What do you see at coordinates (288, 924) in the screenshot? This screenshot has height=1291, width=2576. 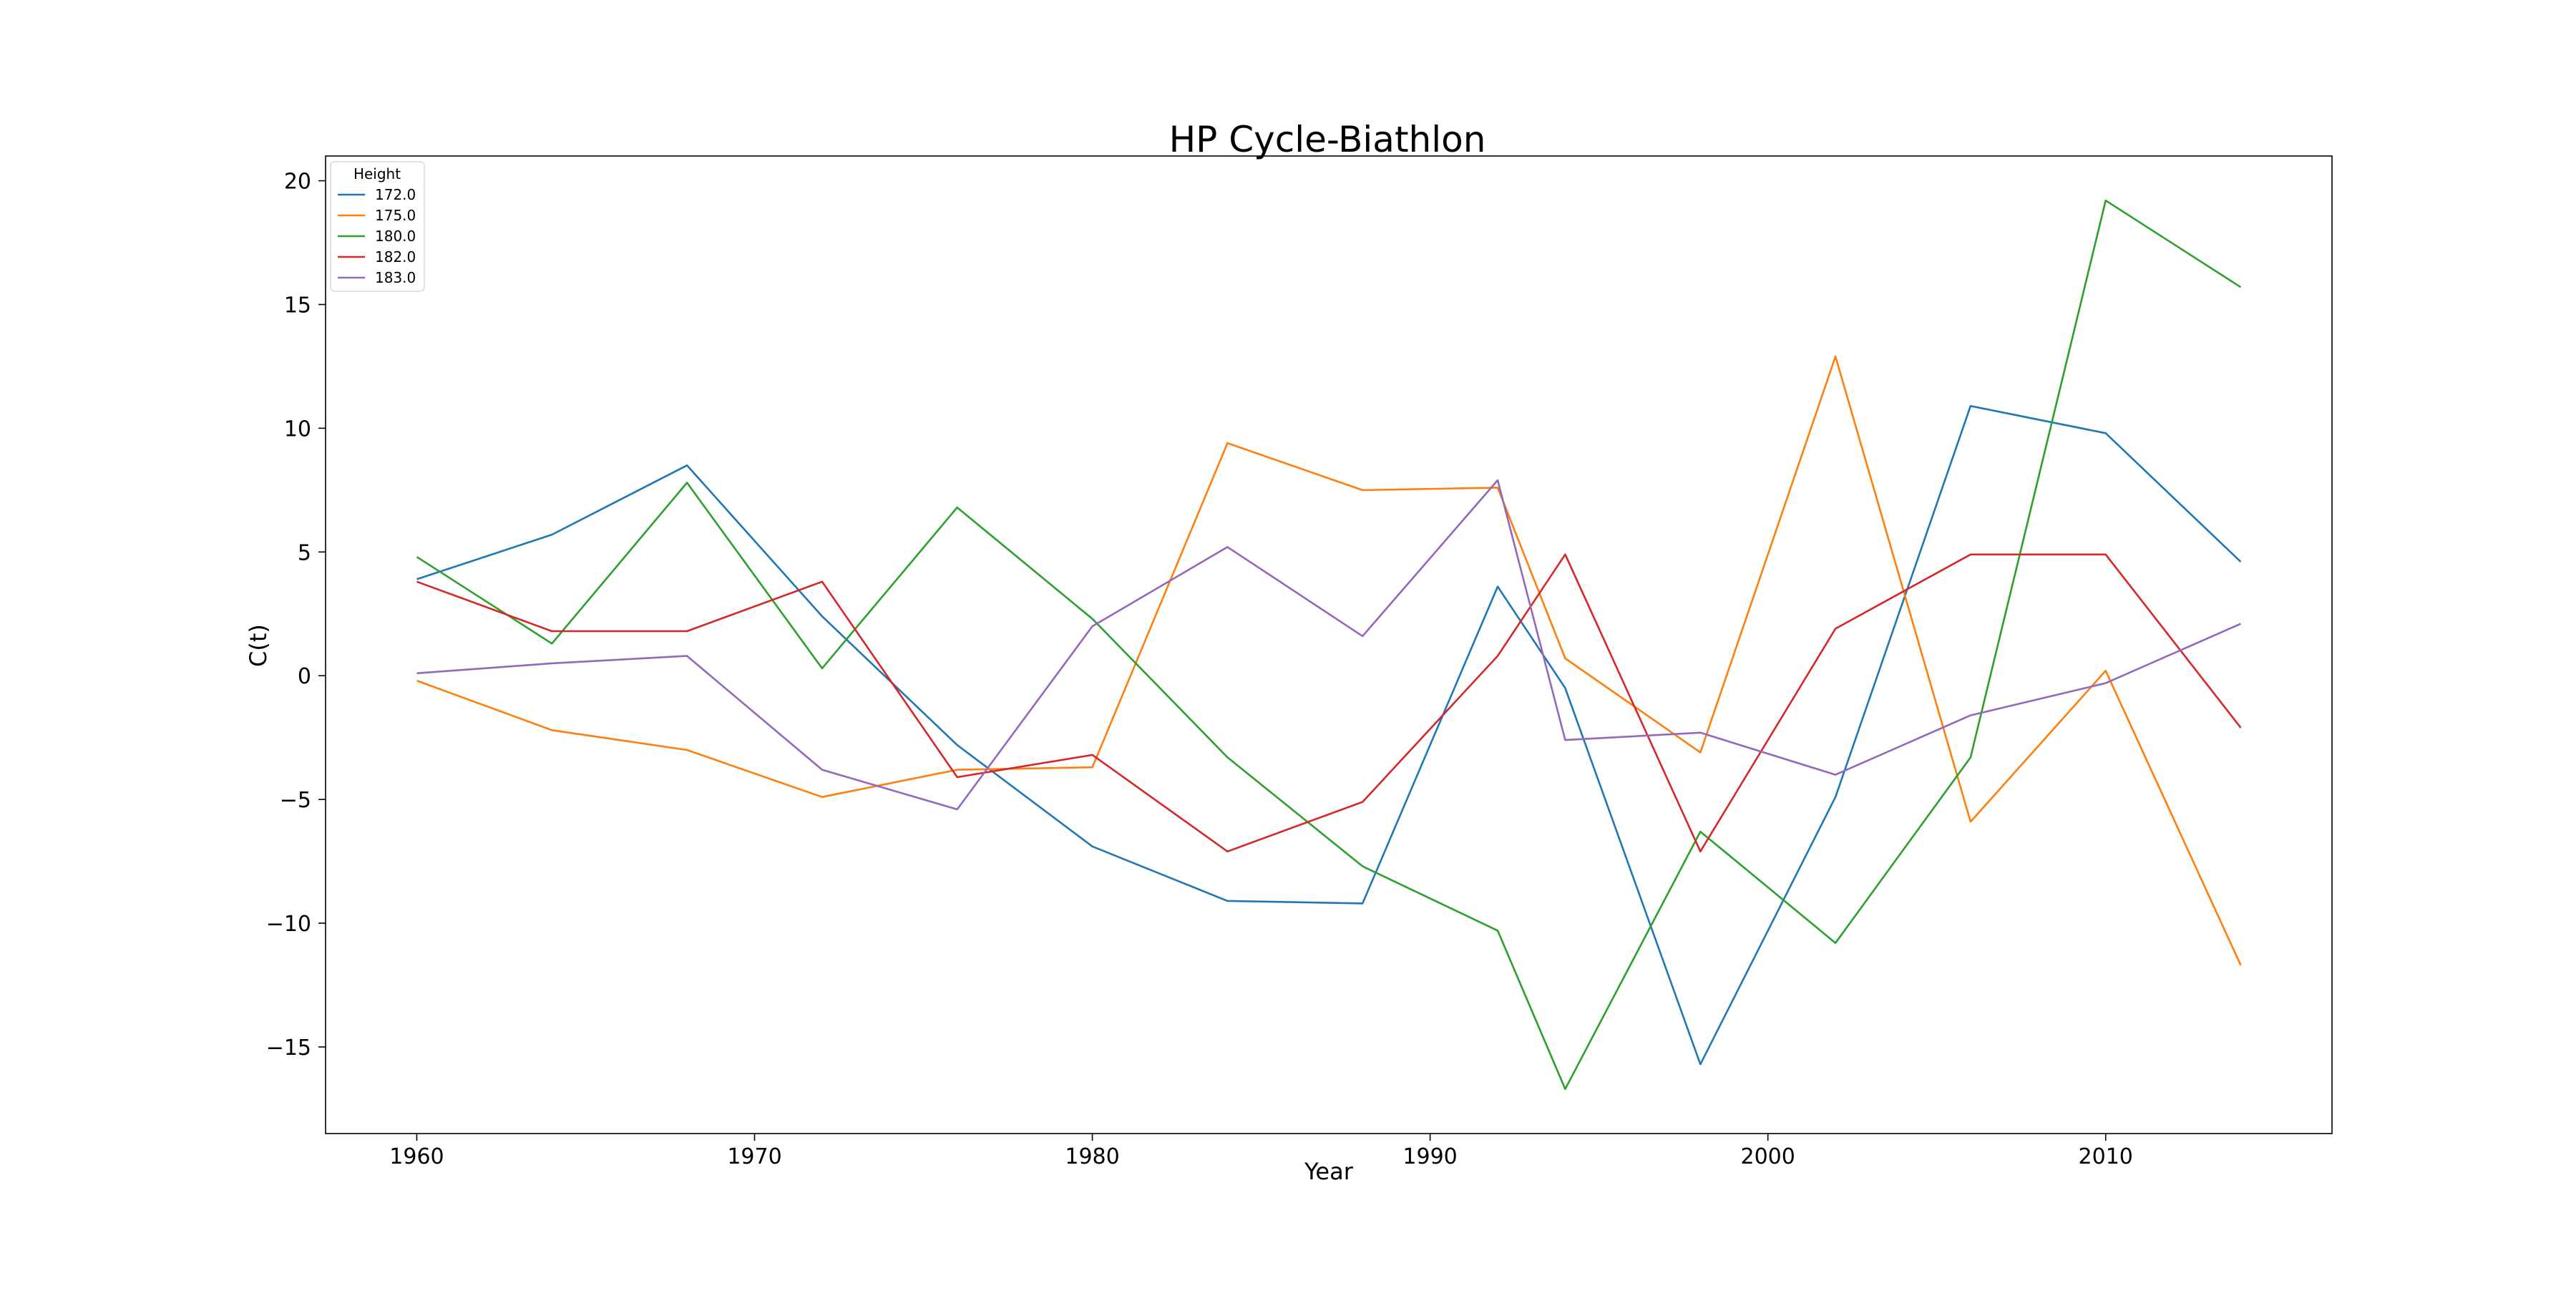 I see `y-tick-label: −10` at bounding box center [288, 924].